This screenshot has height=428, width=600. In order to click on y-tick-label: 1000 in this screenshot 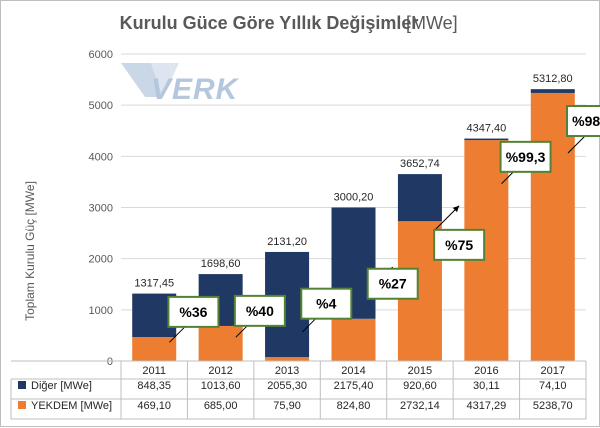, I will do `click(101, 311)`.